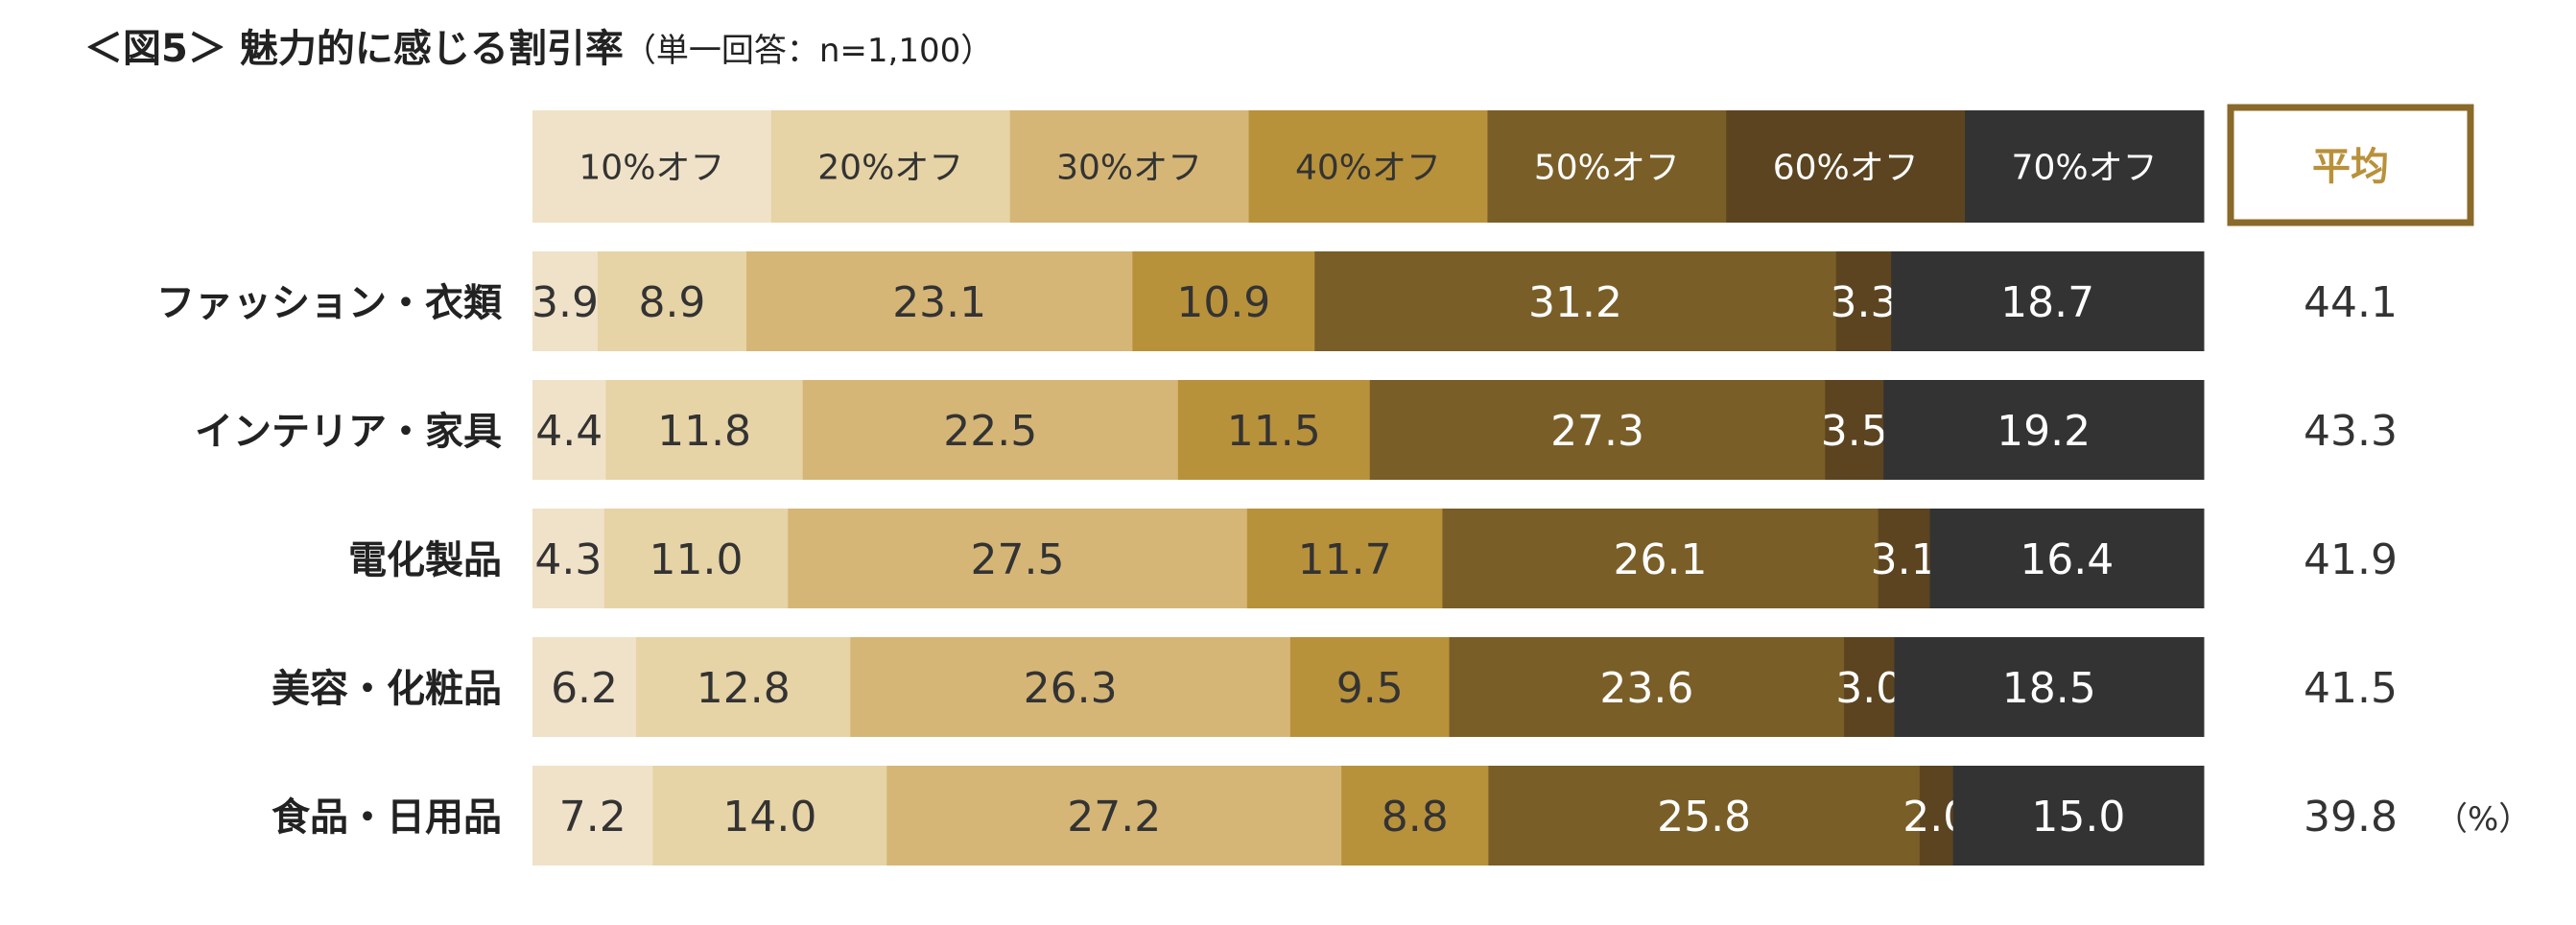 Image resolution: width=2576 pixels, height=925 pixels. I want to click on data-label: 16.4, so click(2067, 559).